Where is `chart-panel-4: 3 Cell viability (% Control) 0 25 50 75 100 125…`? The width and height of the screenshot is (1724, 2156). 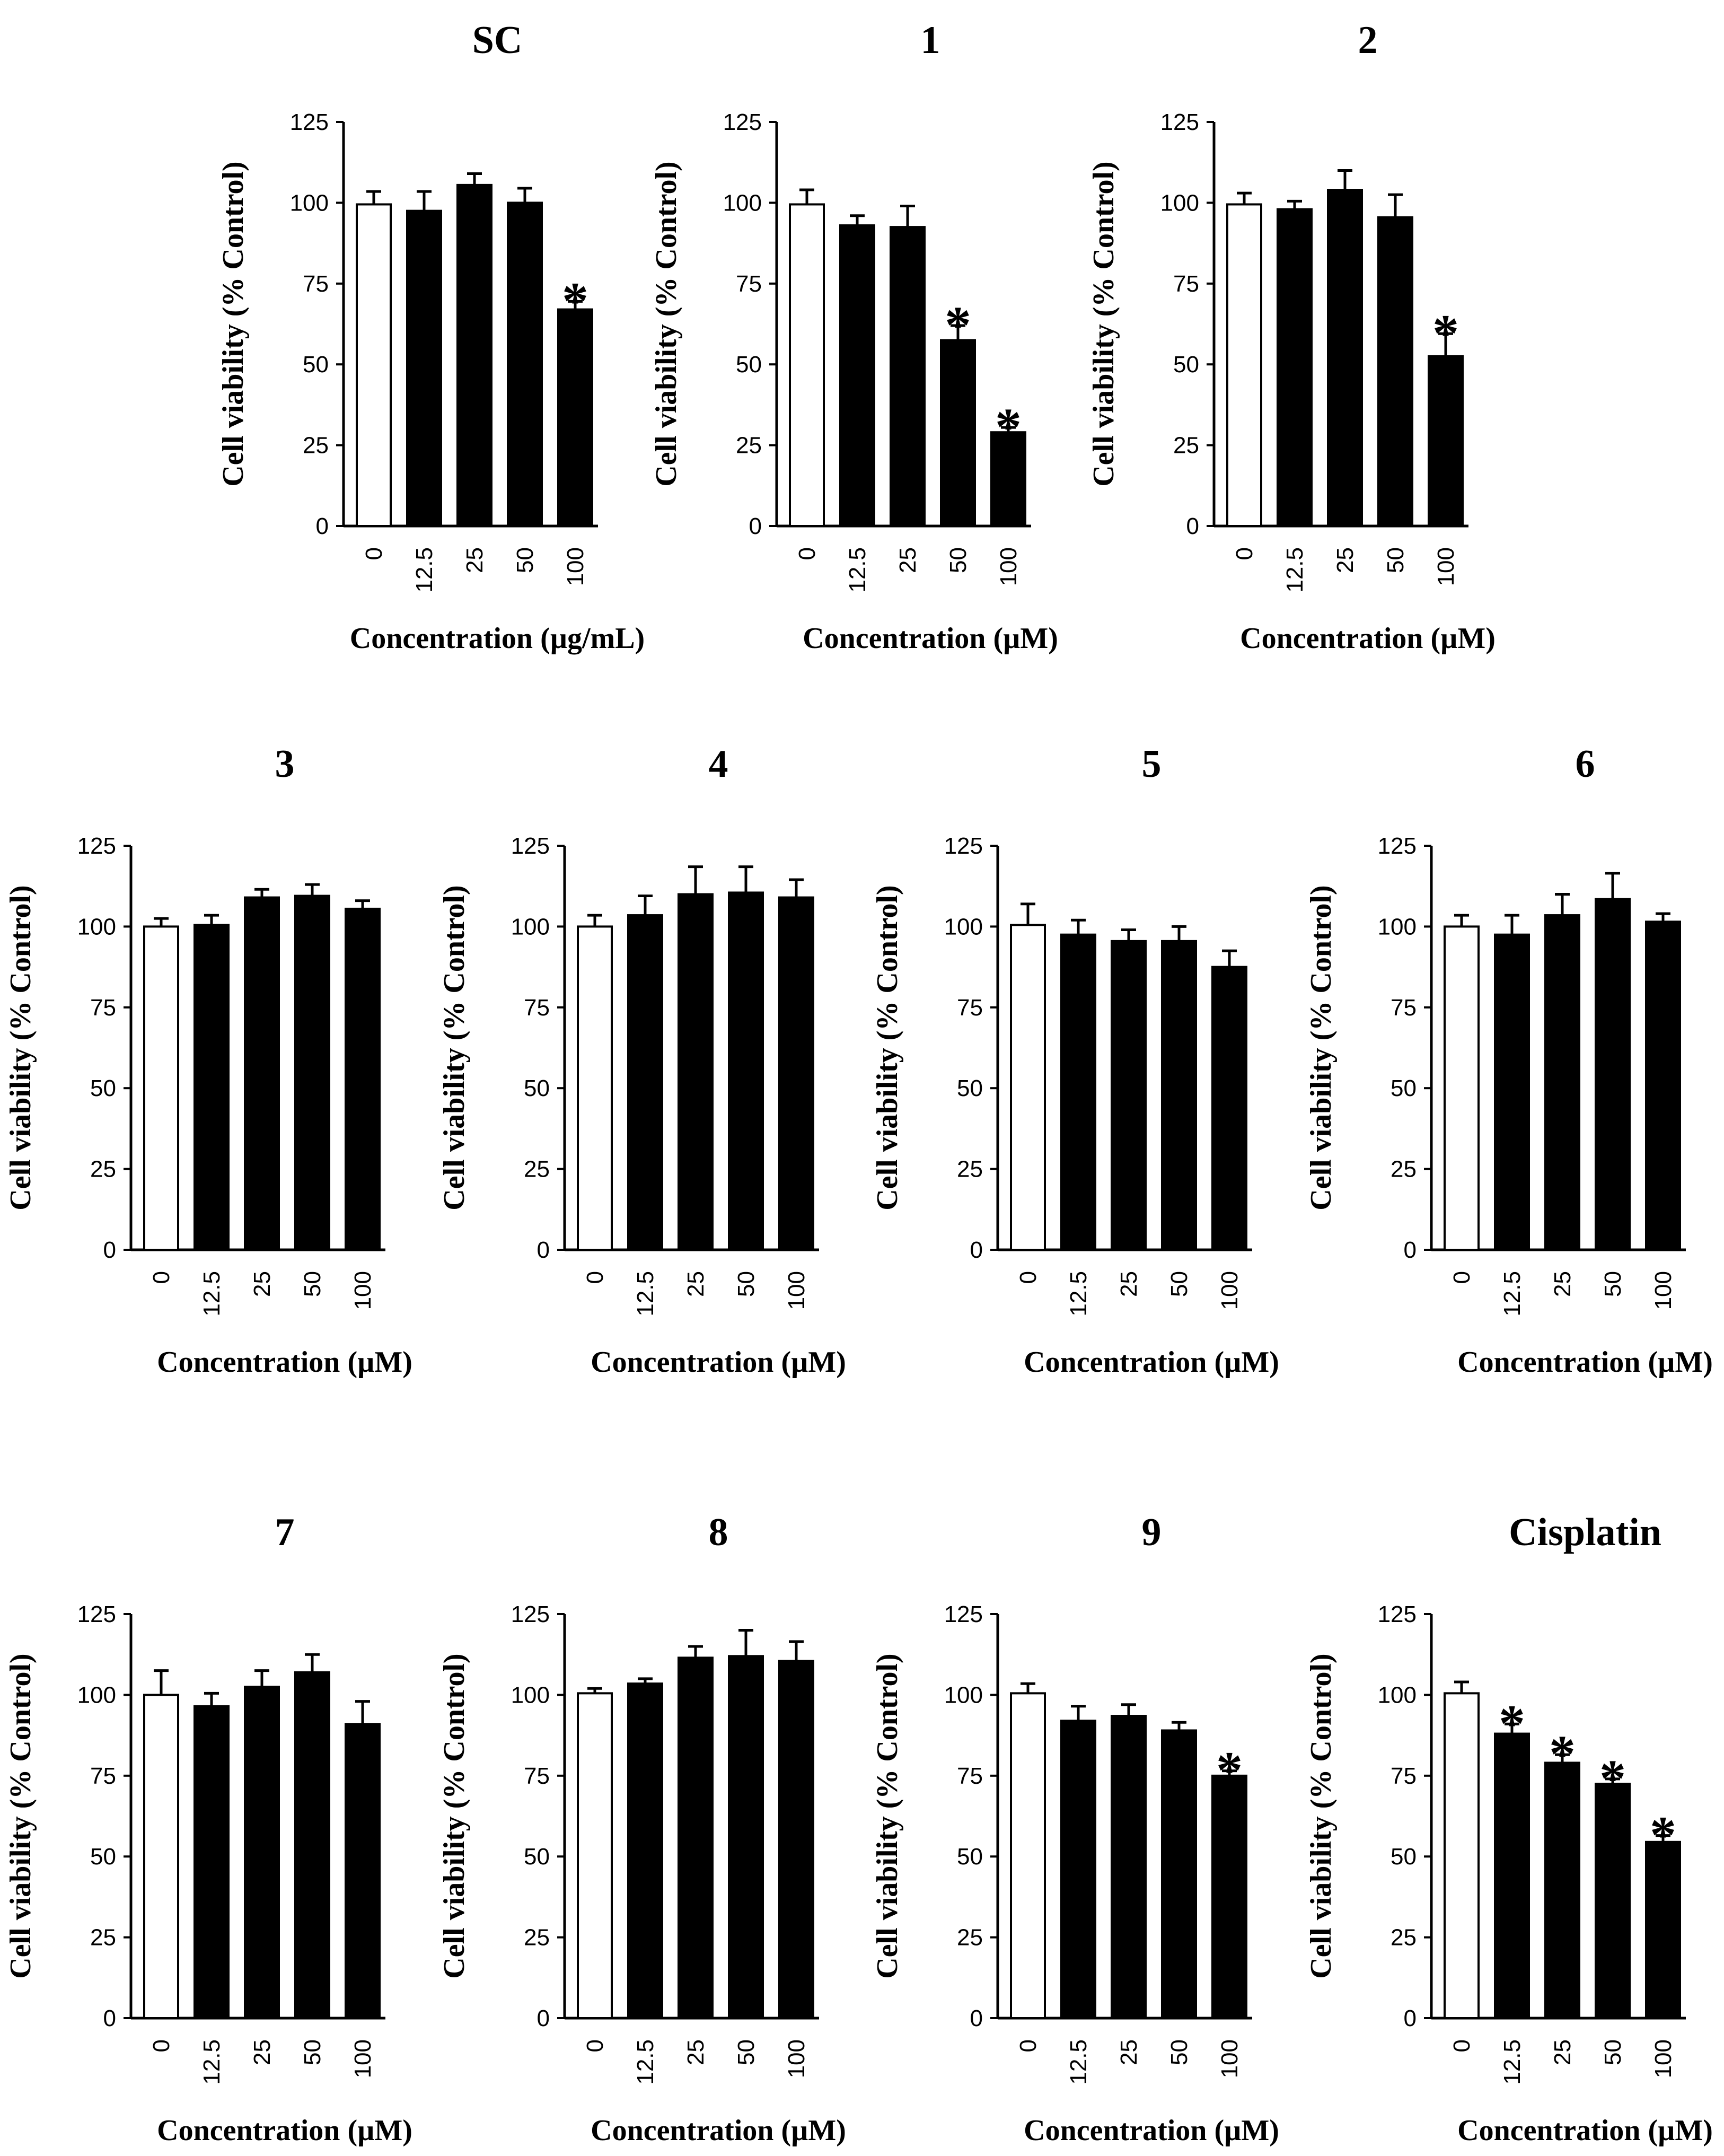 chart-panel-4: 3 Cell viability (% Control) 0 25 50 75 100 125… is located at coordinates (208, 1060).